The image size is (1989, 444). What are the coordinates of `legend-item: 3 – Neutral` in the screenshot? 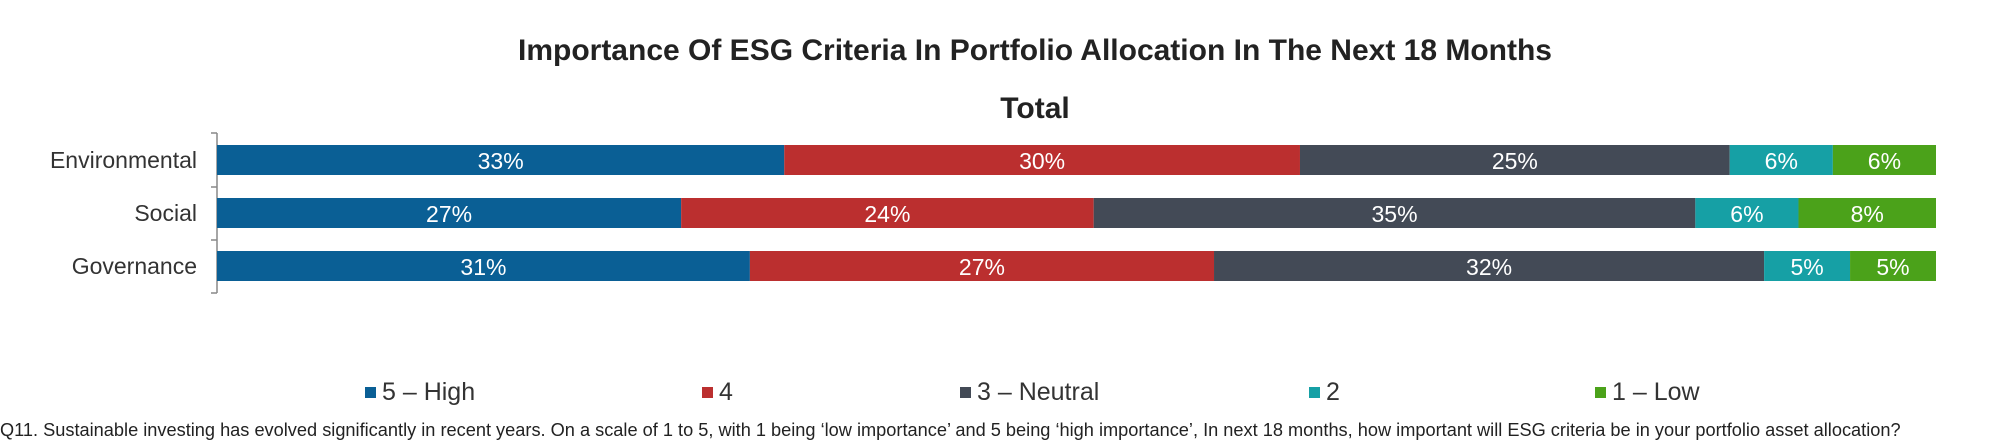 It's located at (1029, 392).